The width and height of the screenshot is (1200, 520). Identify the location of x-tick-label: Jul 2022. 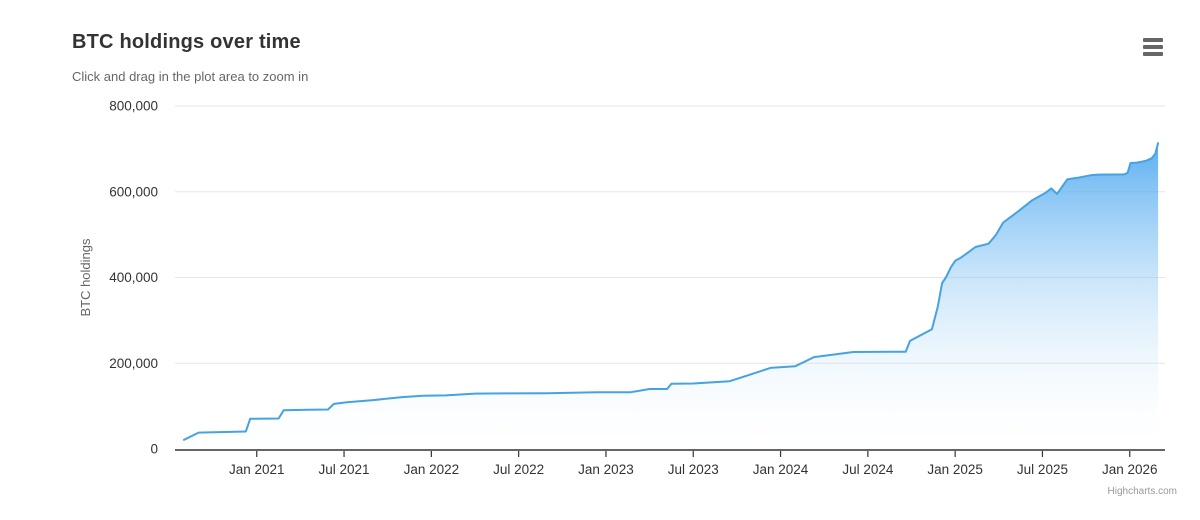
(518, 469).